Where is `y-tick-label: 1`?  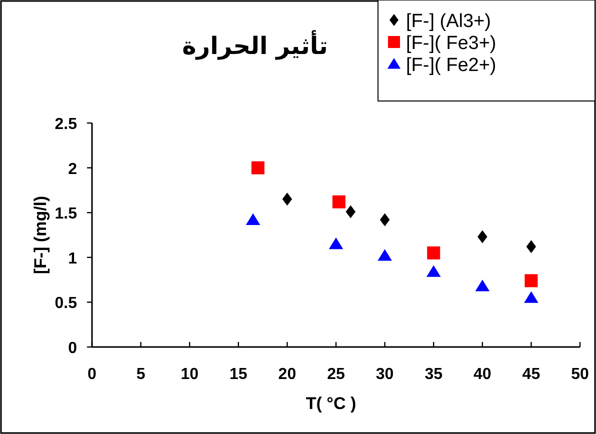 y-tick-label: 1 is located at coordinates (73, 259).